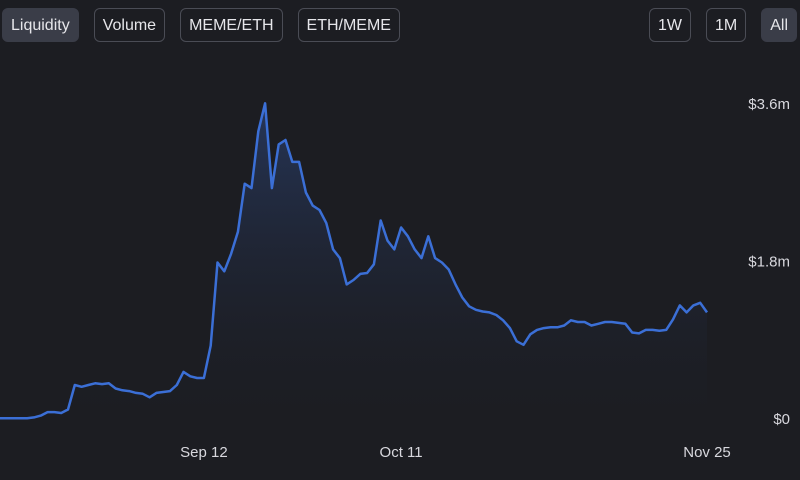 This screenshot has width=800, height=480. I want to click on range-bar: 1W 1M All, so click(722, 25).